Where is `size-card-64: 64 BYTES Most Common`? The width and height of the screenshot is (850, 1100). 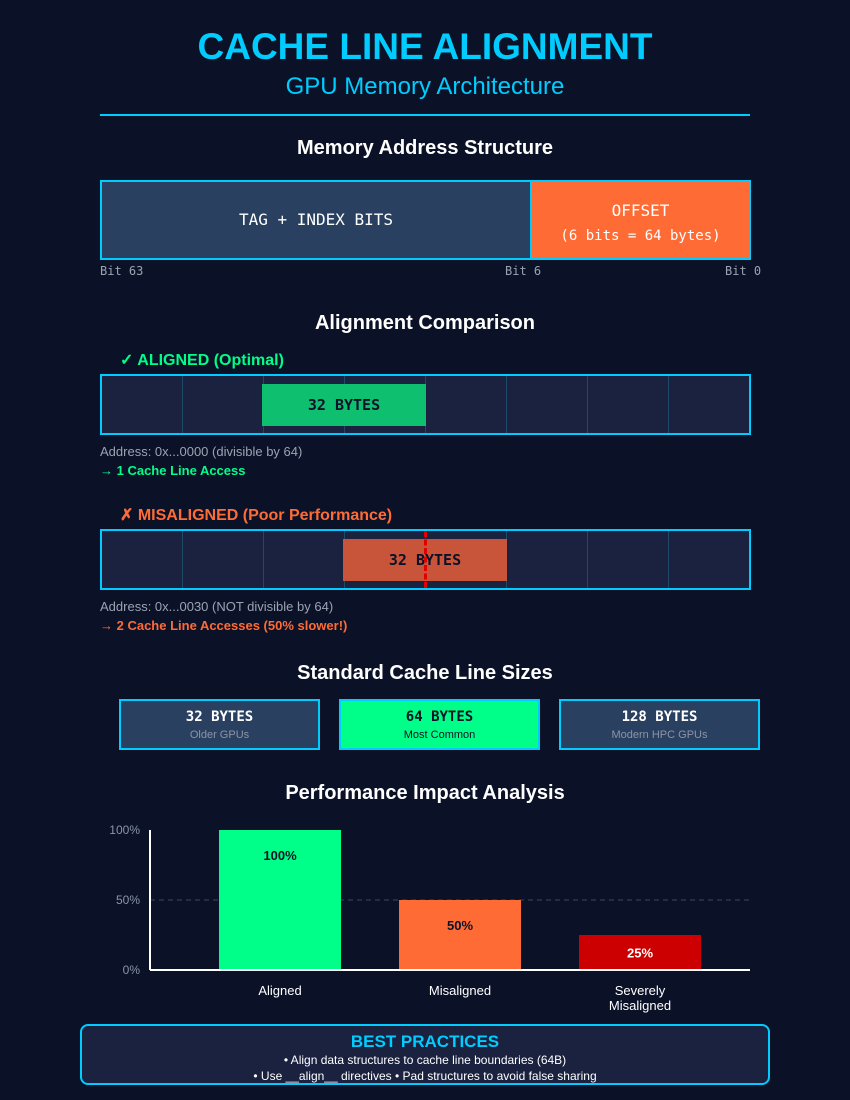
size-card-64: 64 BYTES Most Common is located at coordinates (439, 724).